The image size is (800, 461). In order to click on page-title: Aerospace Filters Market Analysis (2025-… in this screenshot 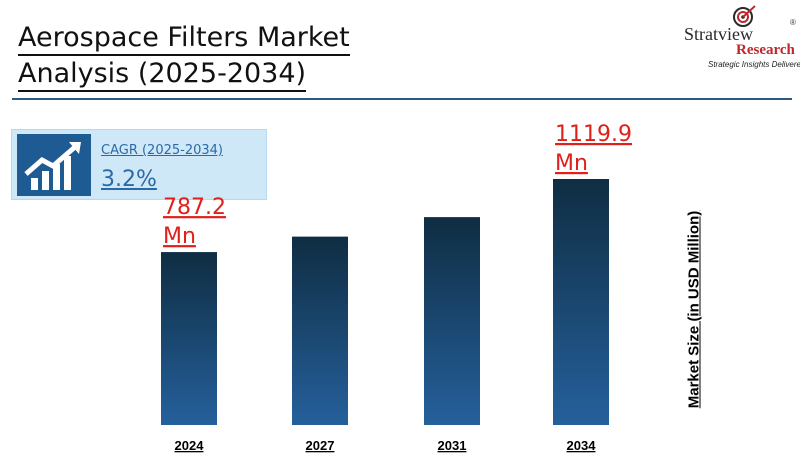, I will do `click(184, 56)`.